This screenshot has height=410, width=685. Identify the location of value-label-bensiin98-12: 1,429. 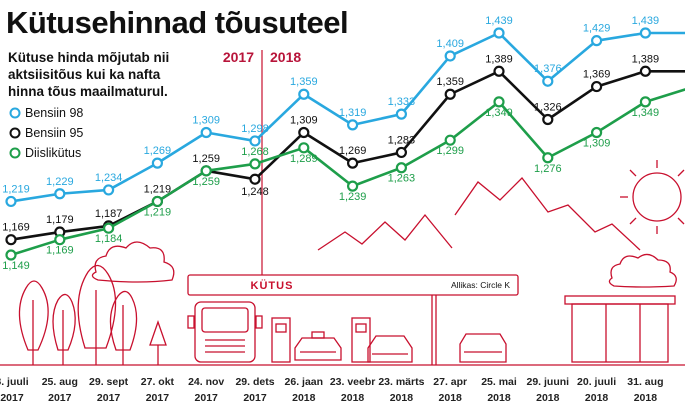
(597, 29).